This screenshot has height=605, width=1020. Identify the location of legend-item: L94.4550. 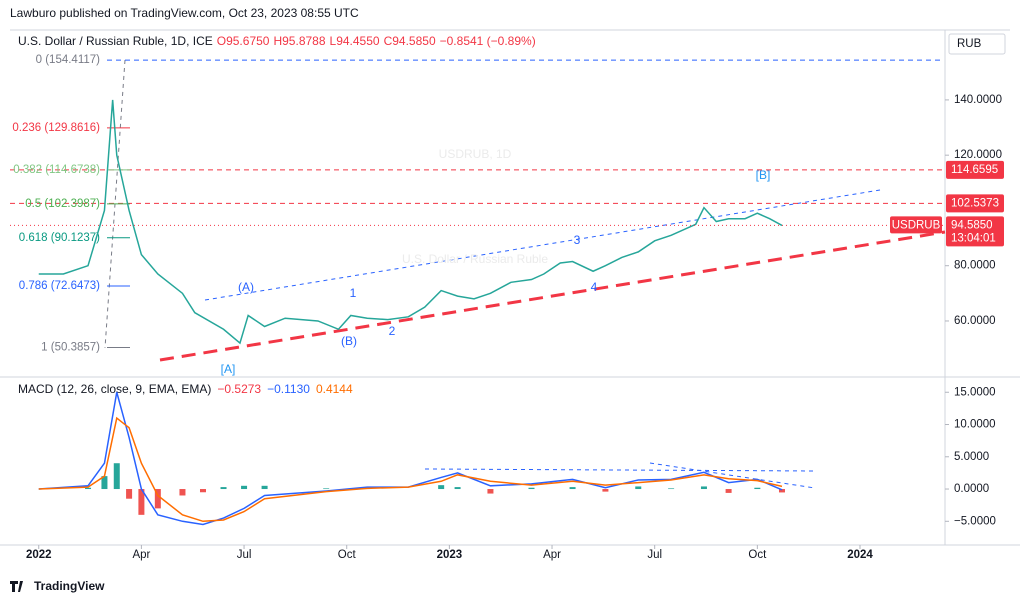
(355, 41).